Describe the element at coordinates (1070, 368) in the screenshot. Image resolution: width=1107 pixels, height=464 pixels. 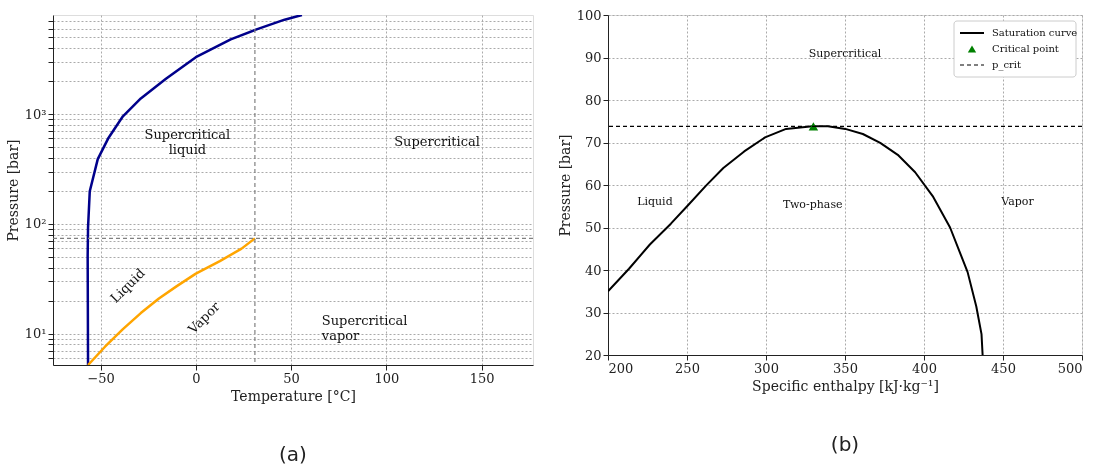
I see `x-tick-label: 500` at that location.